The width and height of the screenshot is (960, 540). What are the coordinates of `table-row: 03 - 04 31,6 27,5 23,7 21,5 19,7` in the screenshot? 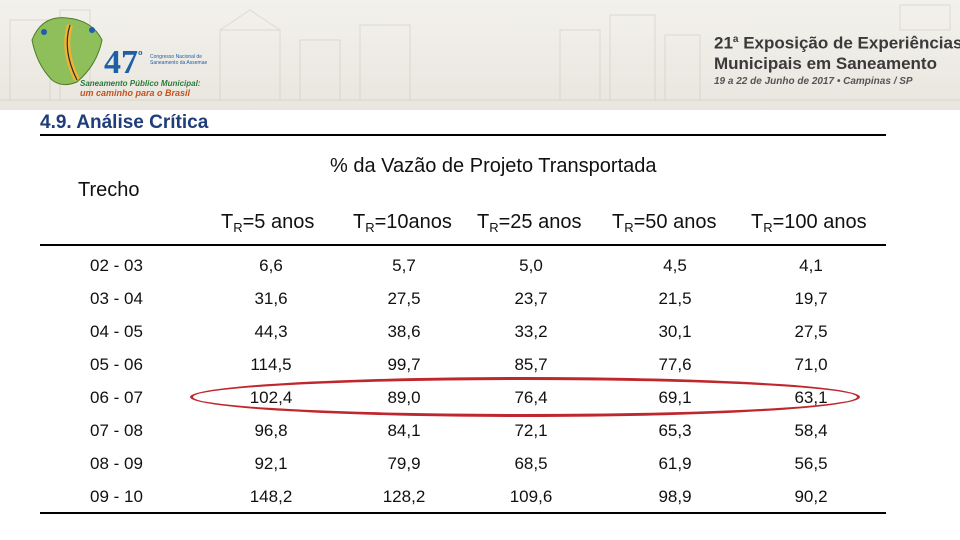 It's located at (463, 298).